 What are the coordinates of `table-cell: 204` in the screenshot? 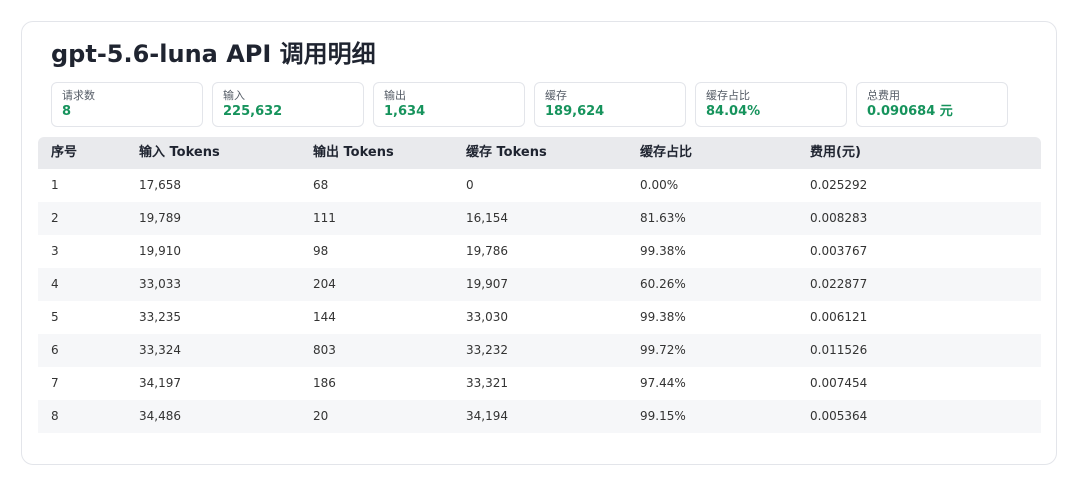 It's located at (324, 284).